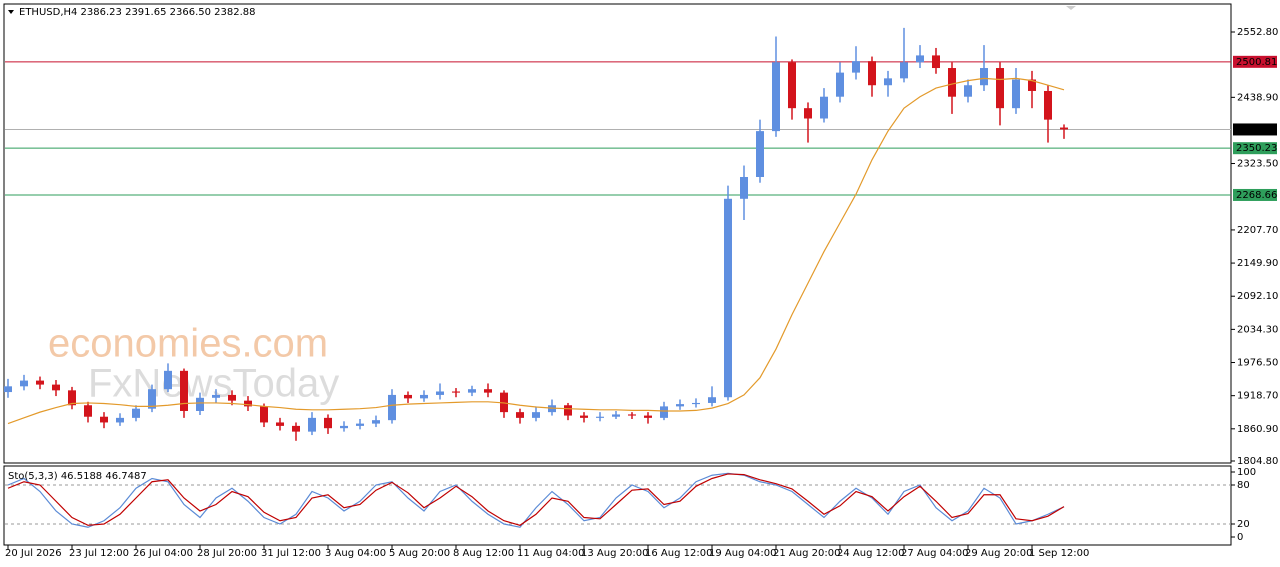 Image resolution: width=1280 pixels, height=567 pixels. What do you see at coordinates (213, 384) in the screenshot?
I see `watermark-text: FxNewsToday` at bounding box center [213, 384].